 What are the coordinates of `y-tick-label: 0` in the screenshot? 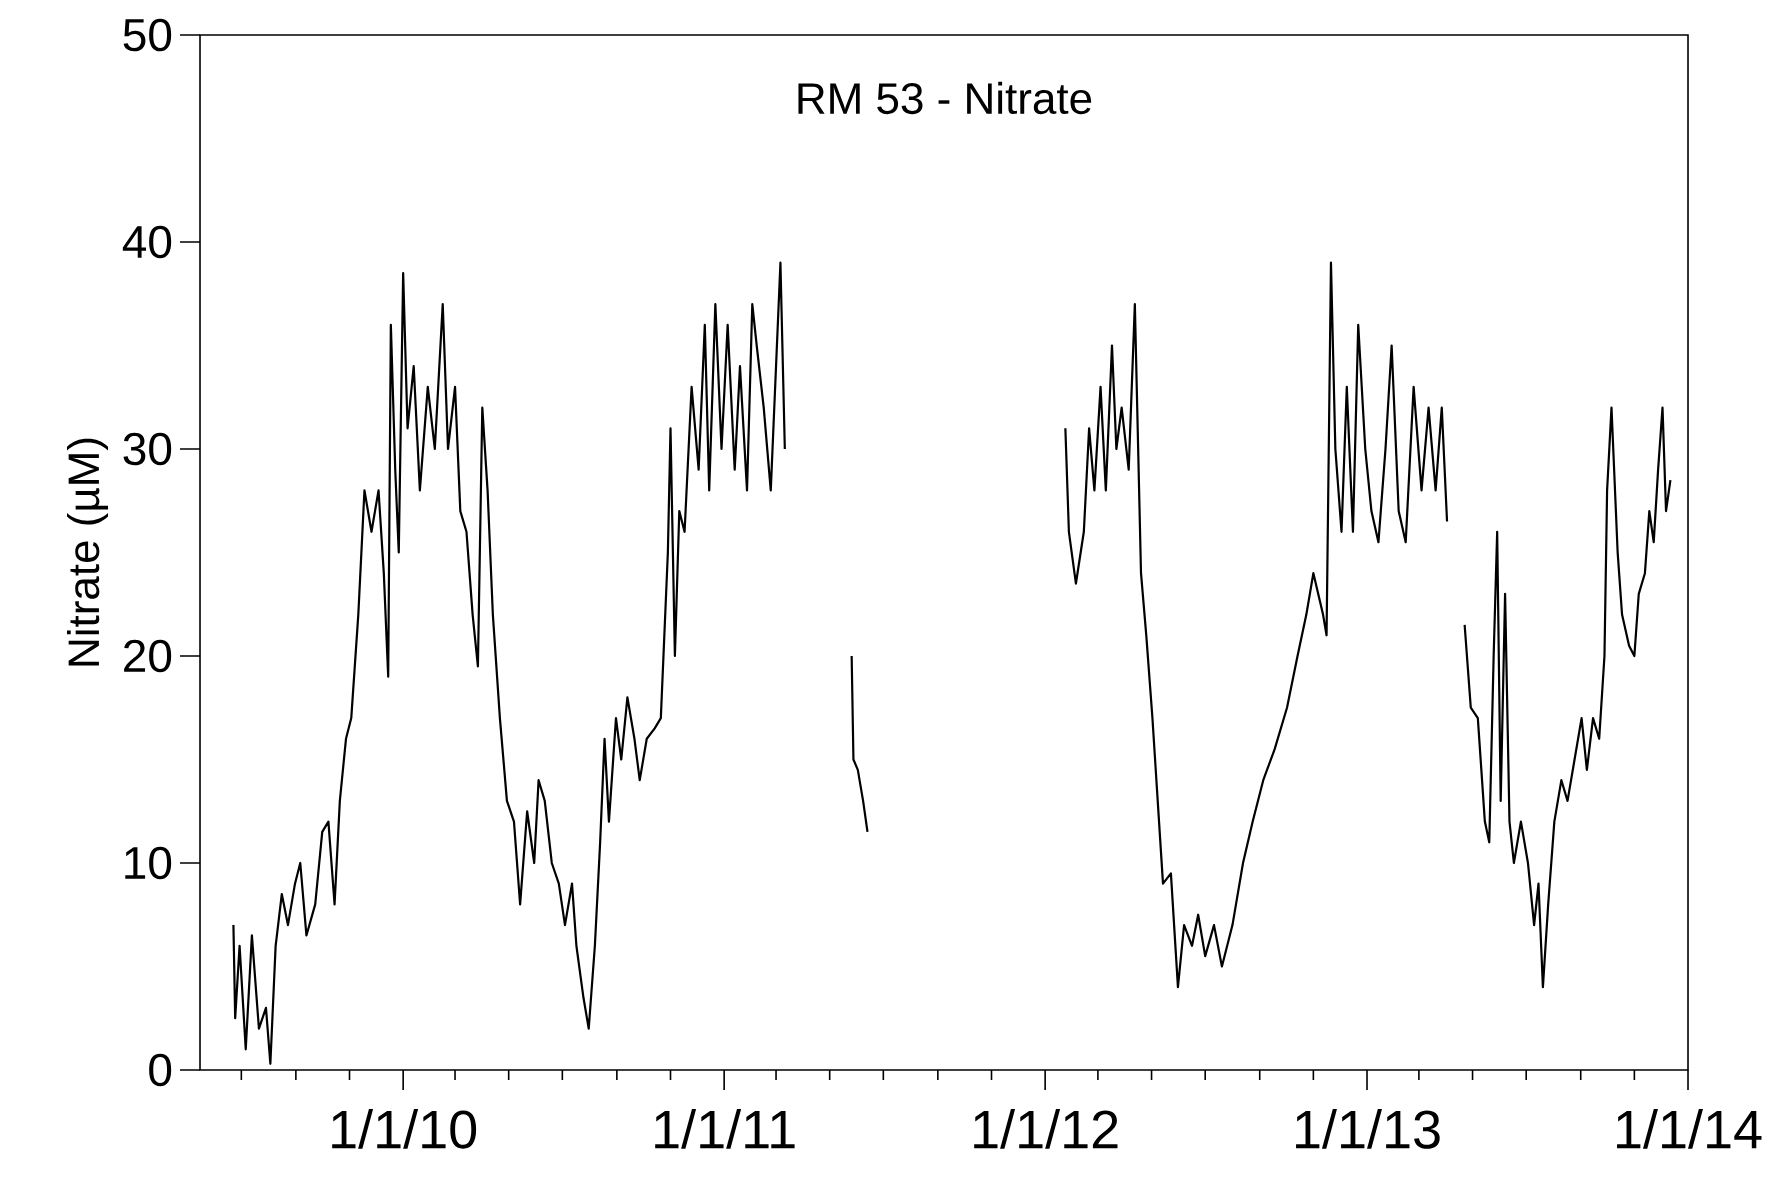 It's located at (160, 1070).